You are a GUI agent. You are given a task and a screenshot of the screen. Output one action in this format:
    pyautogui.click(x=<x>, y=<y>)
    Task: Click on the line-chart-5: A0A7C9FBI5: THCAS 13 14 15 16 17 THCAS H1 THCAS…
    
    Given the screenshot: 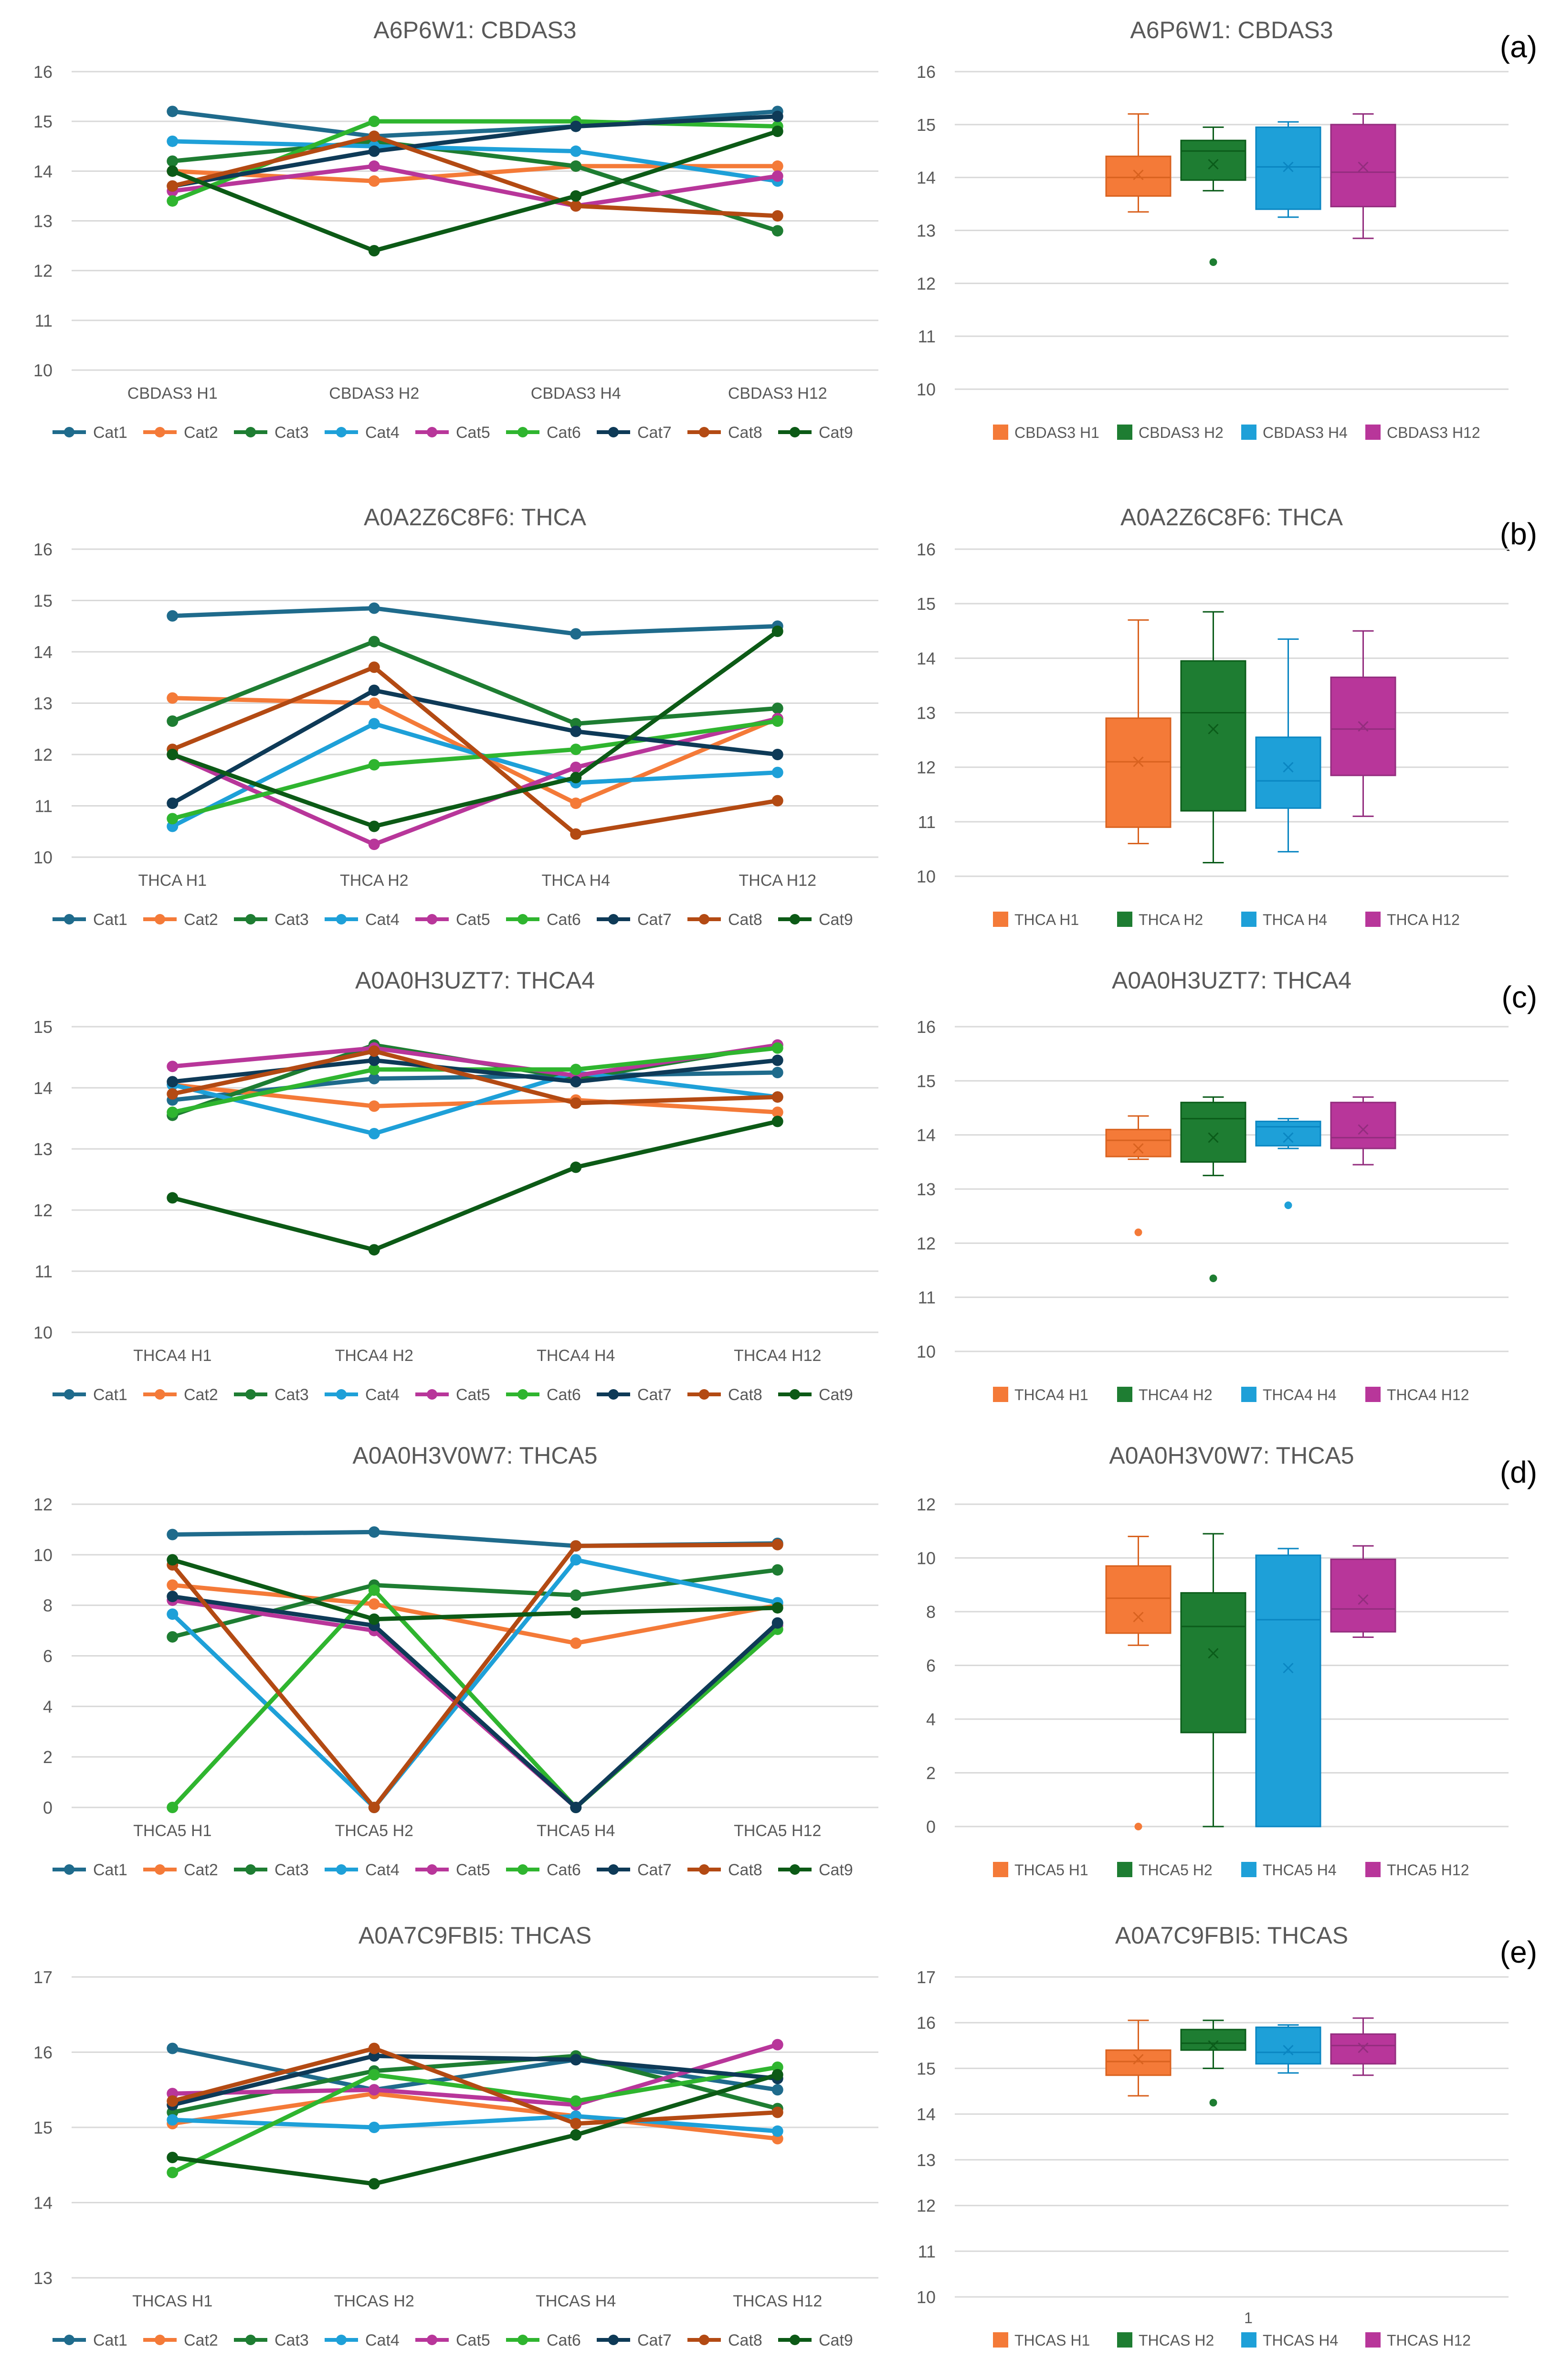 What is the action you would take?
    pyautogui.click(x=455, y=2135)
    